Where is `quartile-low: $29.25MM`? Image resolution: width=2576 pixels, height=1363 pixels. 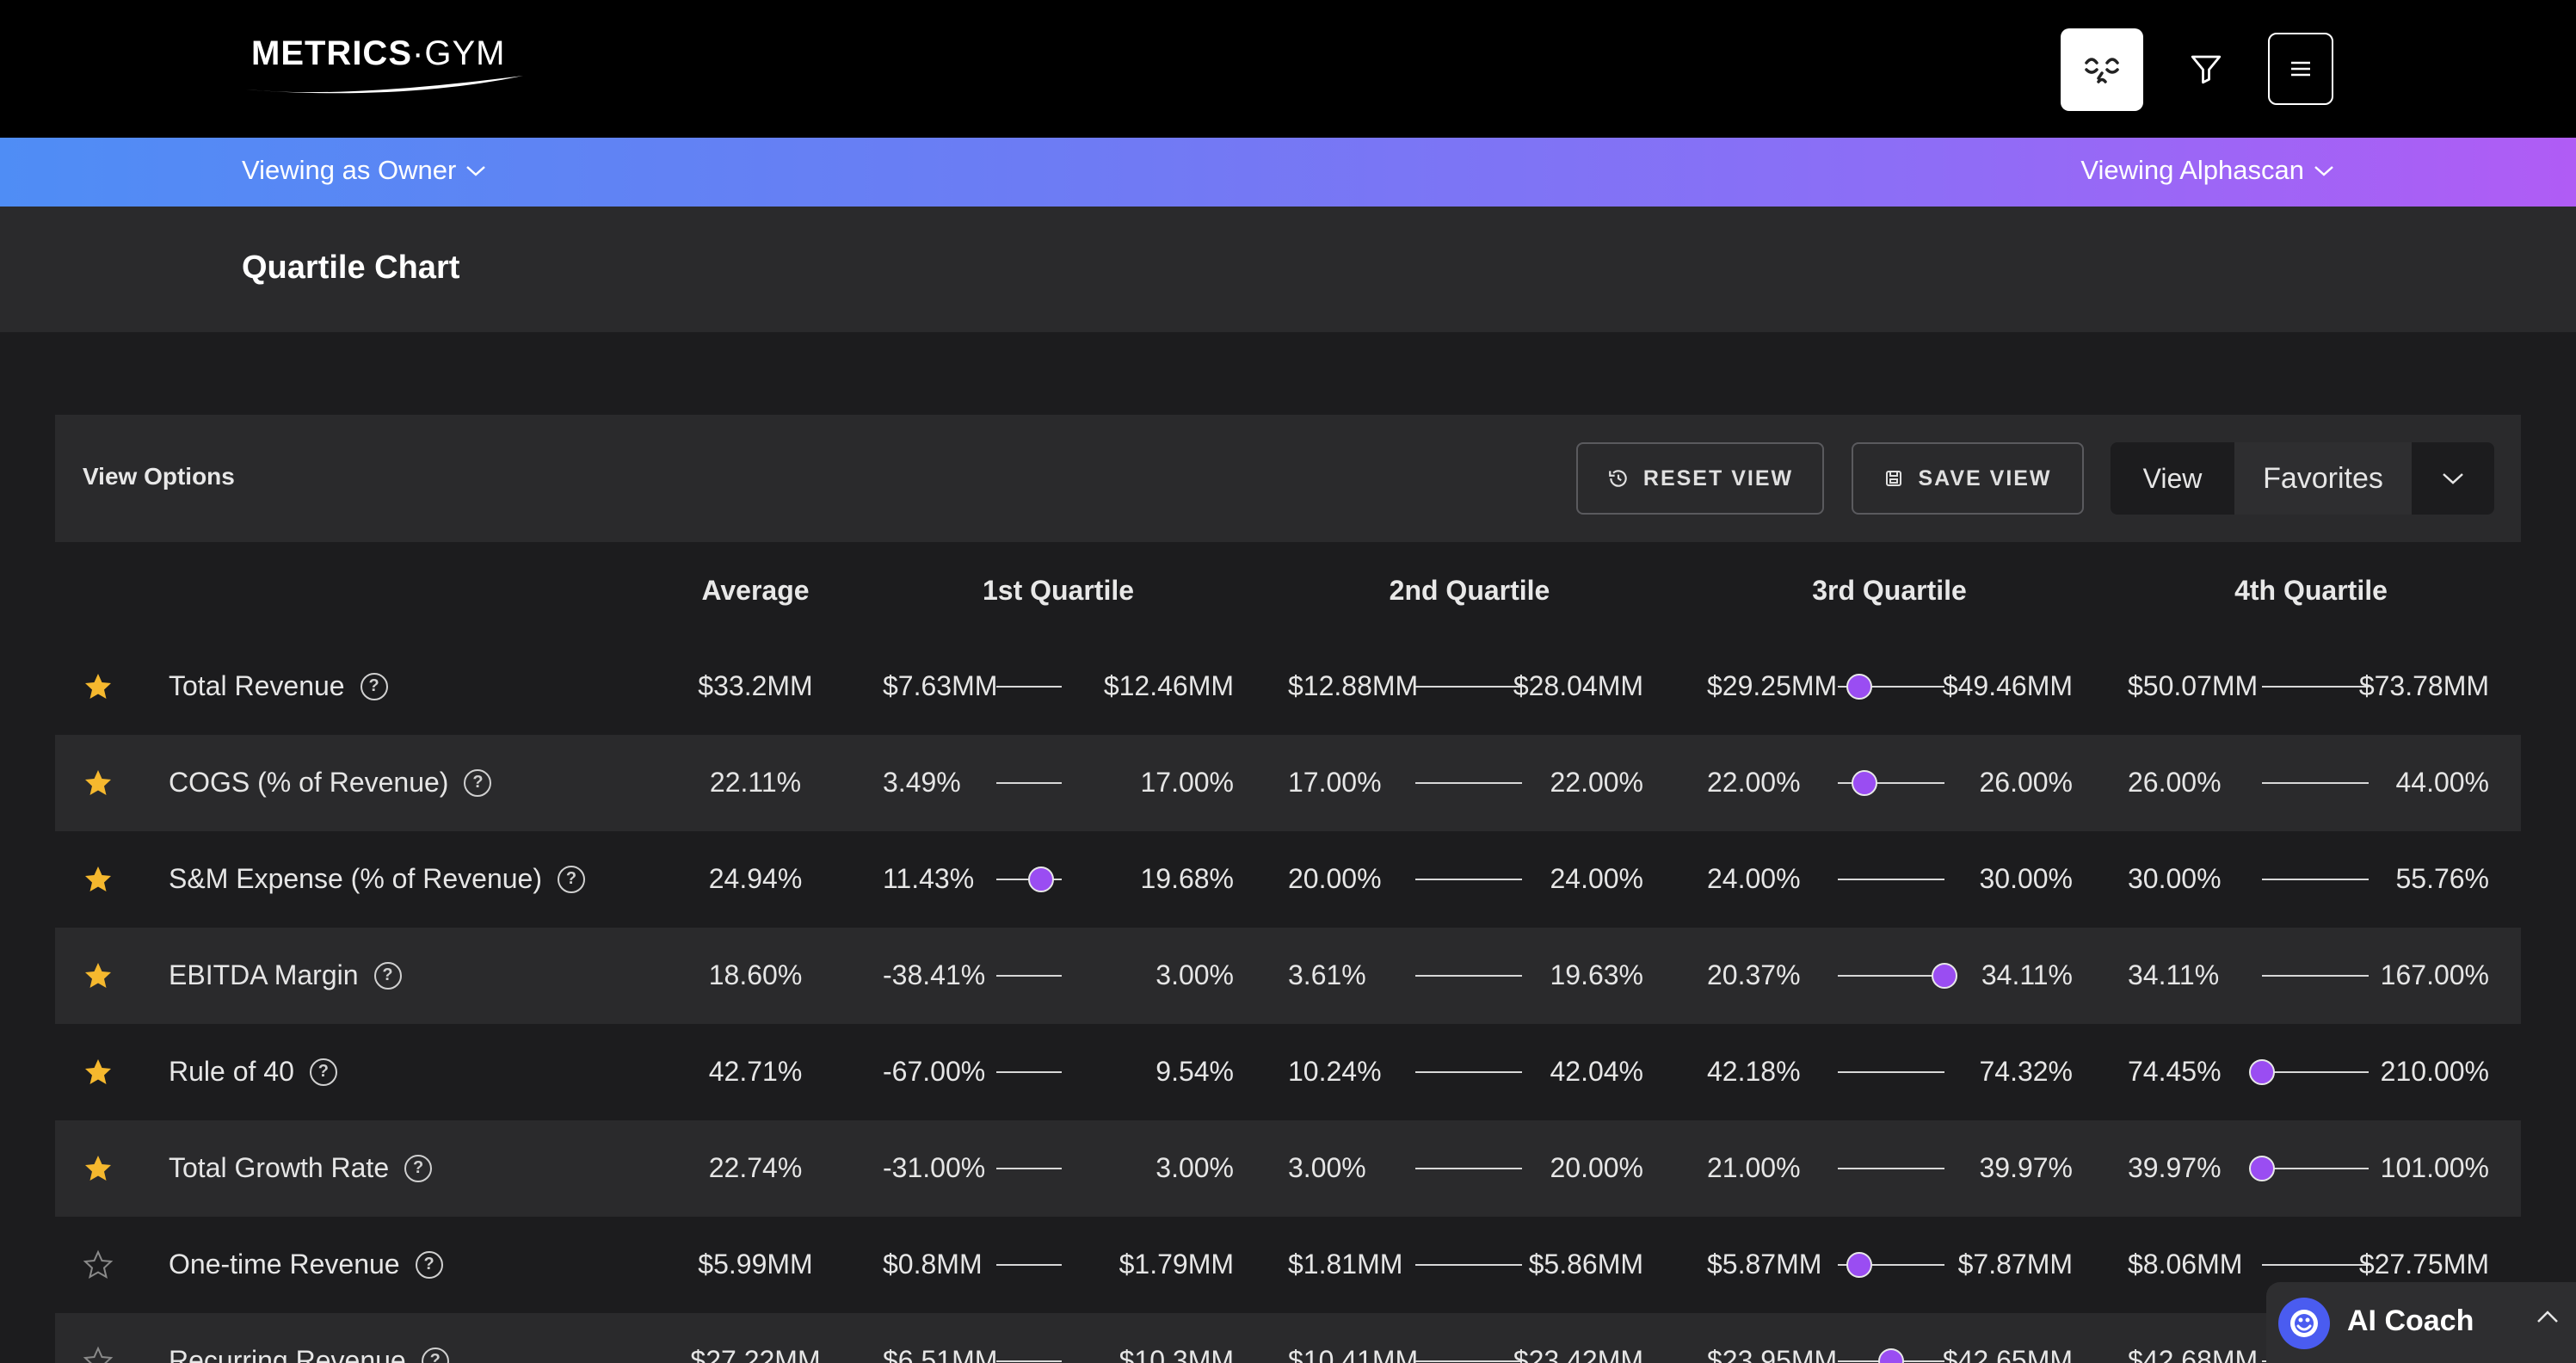 quartile-low: $29.25MM is located at coordinates (1773, 685).